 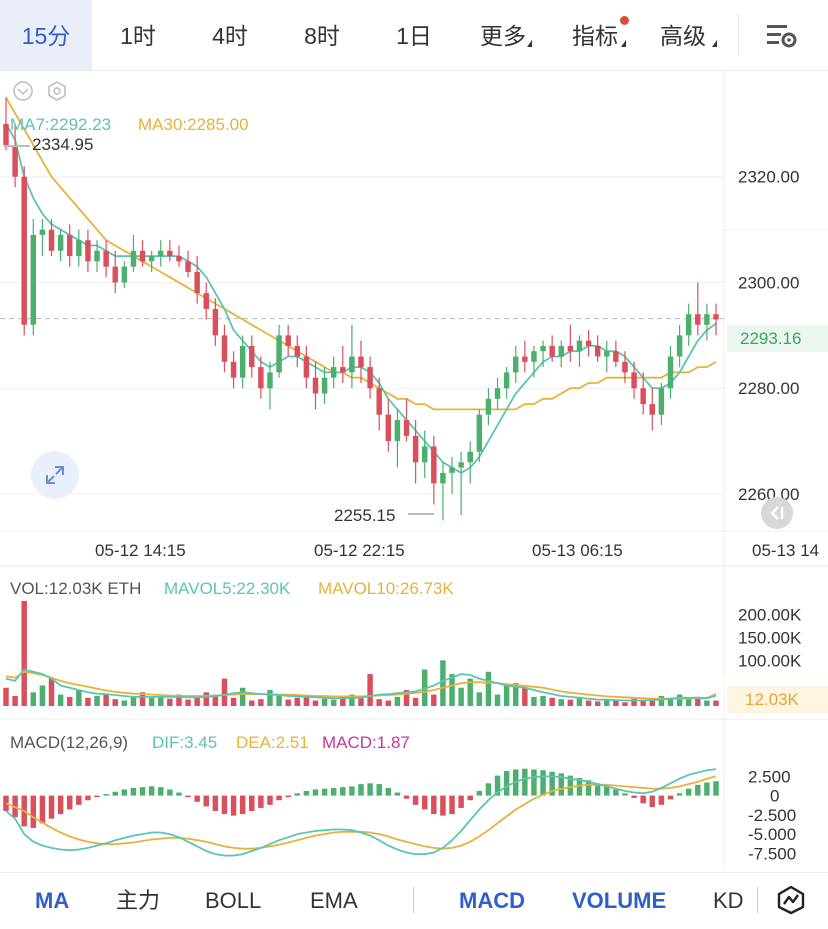 What do you see at coordinates (322, 36) in the screenshot?
I see `tab-8h: 8时` at bounding box center [322, 36].